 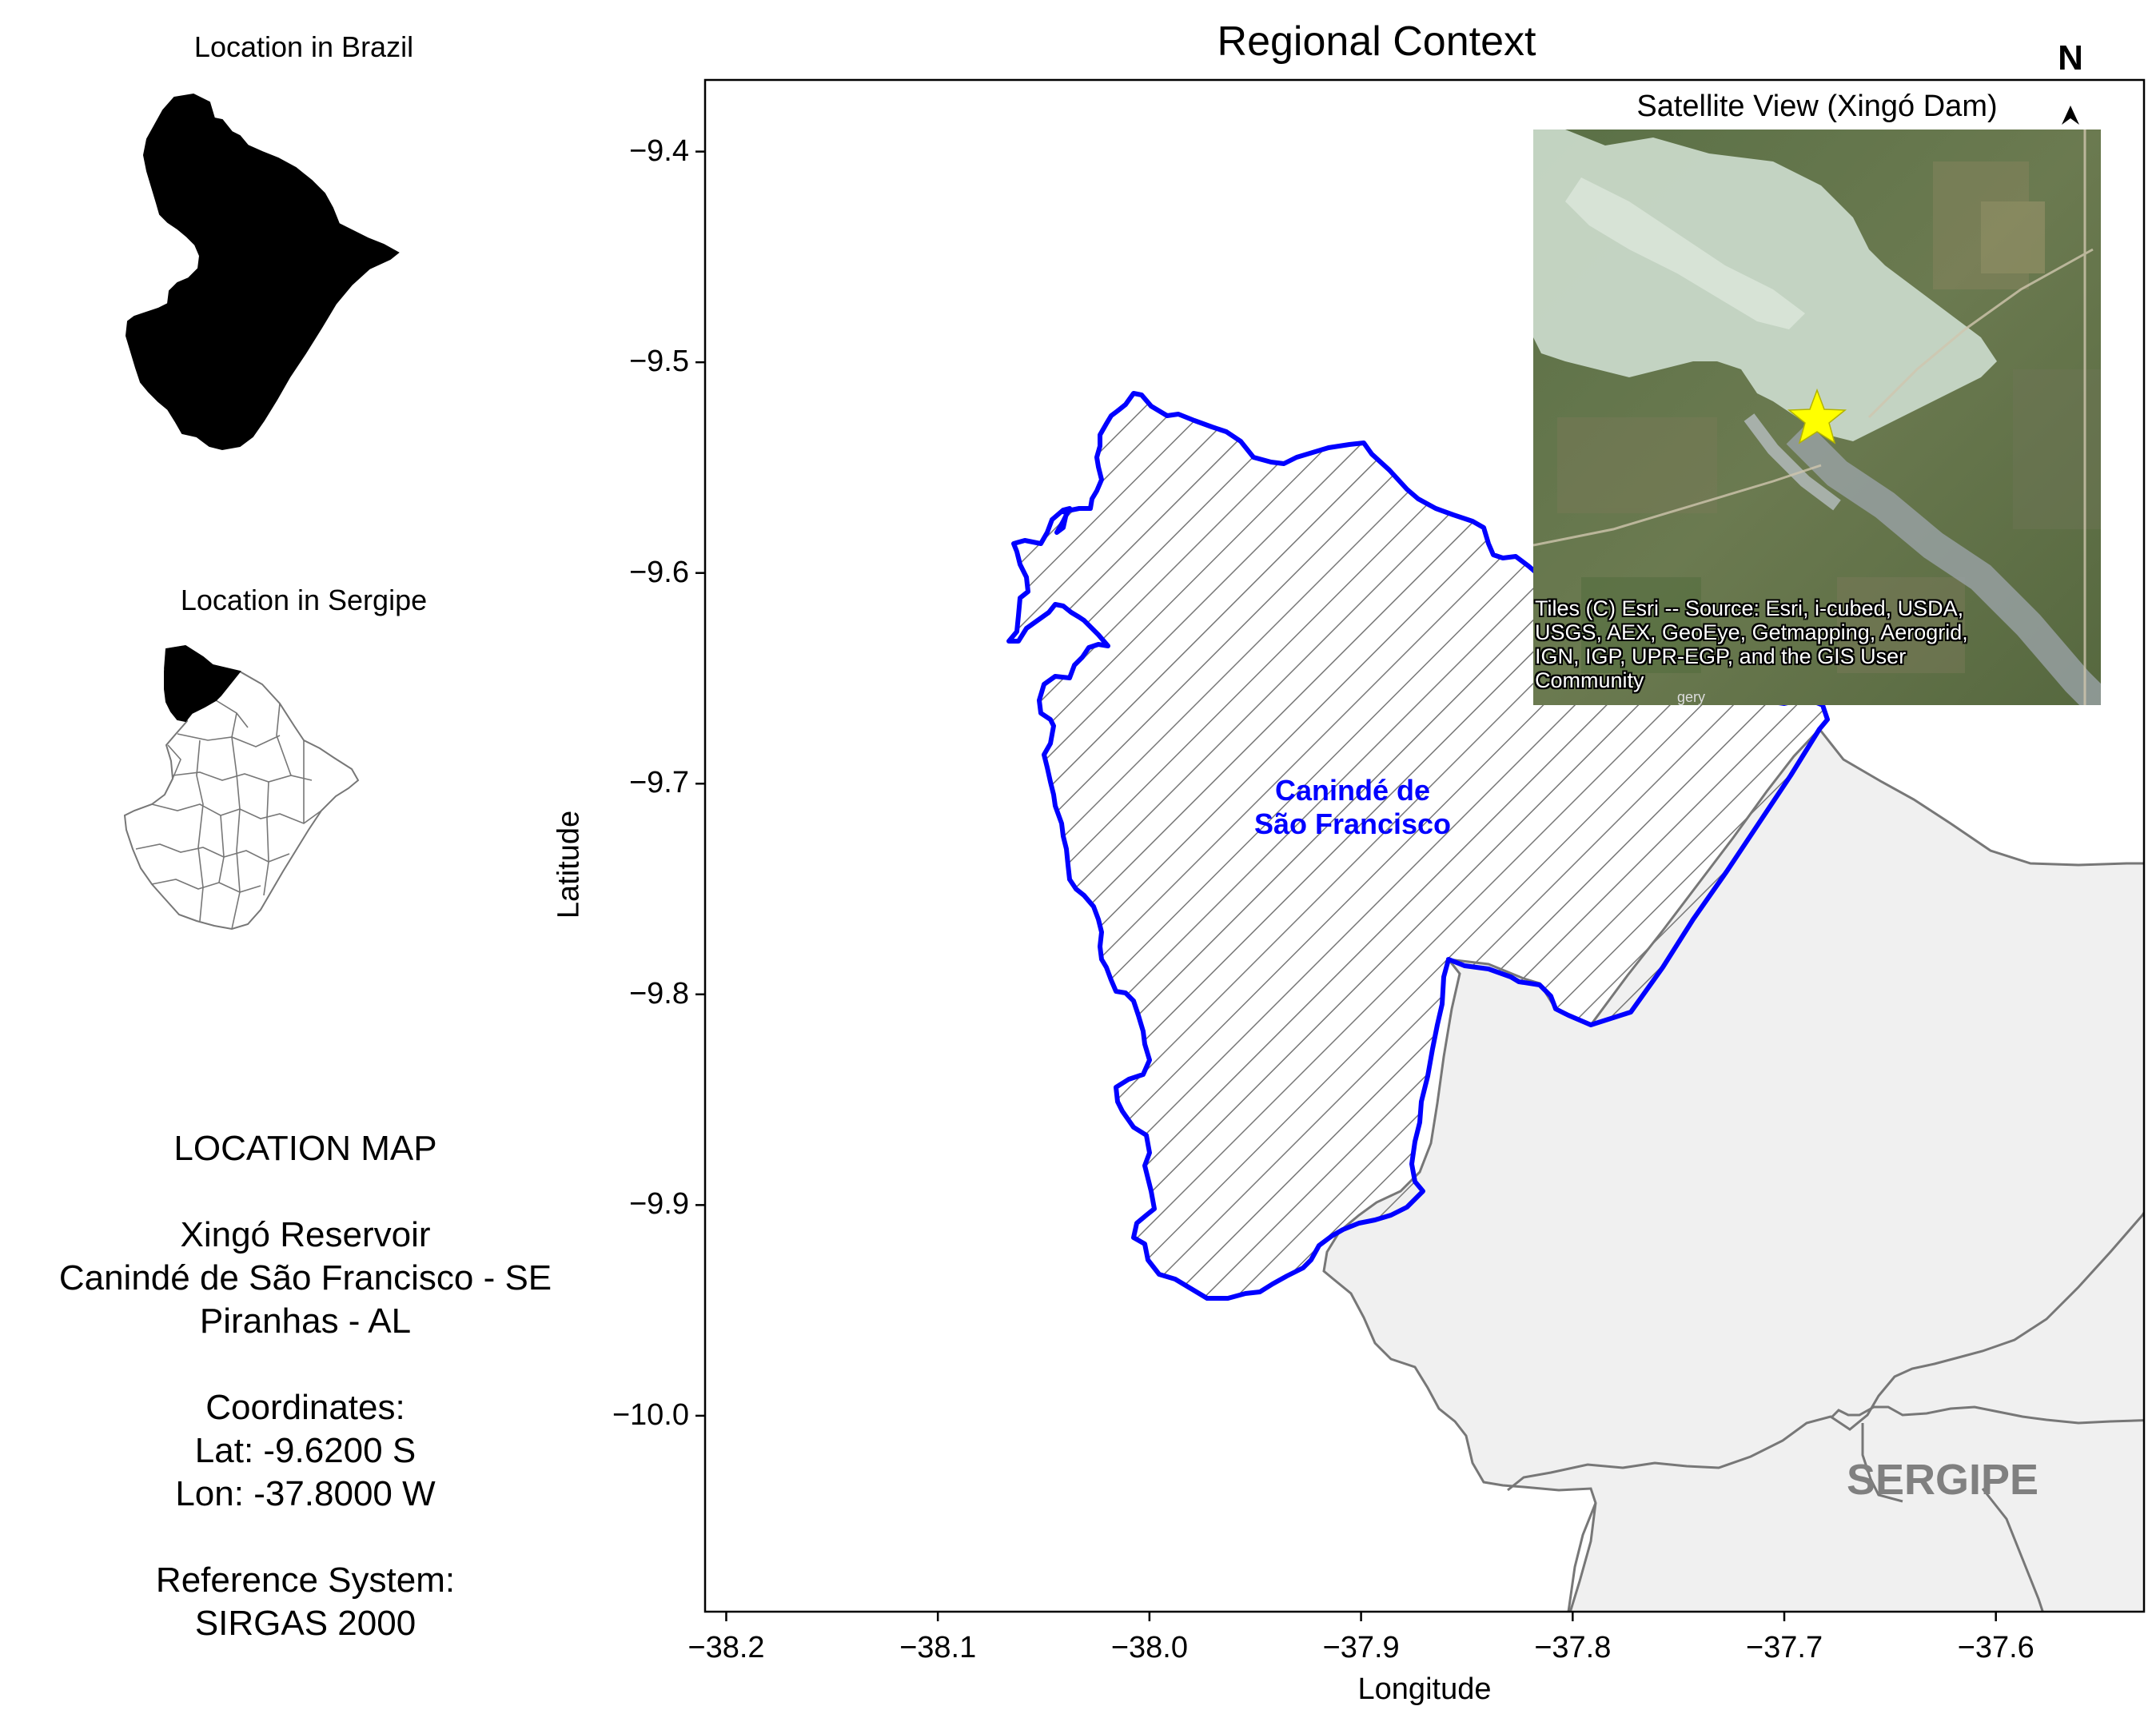 I want to click on neighbor-boundaries, so click(x=1826, y=1411).